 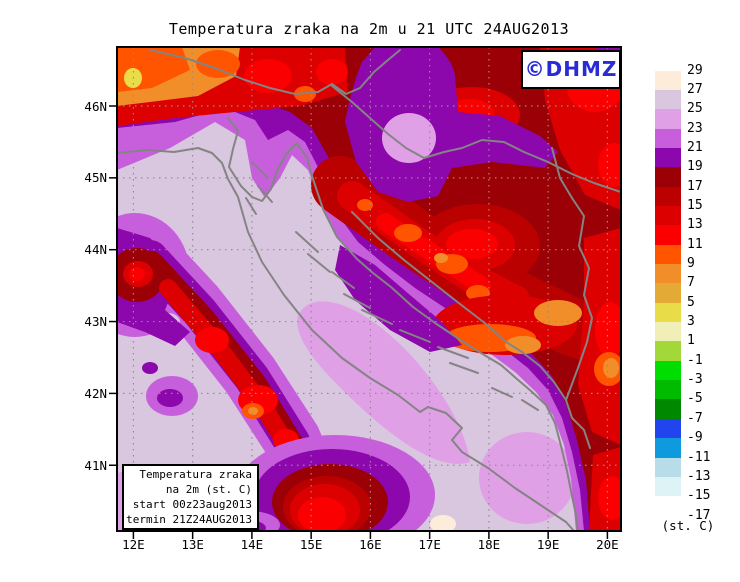 I want to click on colorbar-tick-label: -13, so click(x=699, y=476).